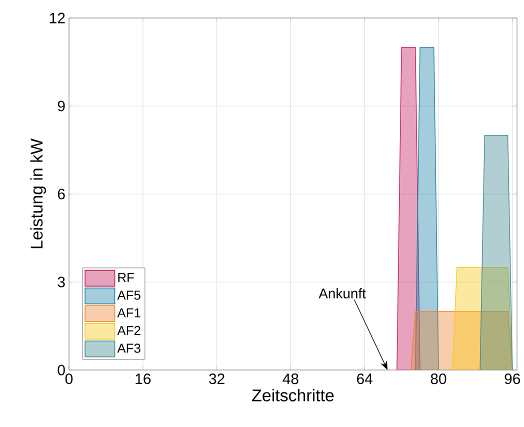 Image resolution: width=524 pixels, height=427 pixels. I want to click on y-tick-label: 0, so click(61, 370).